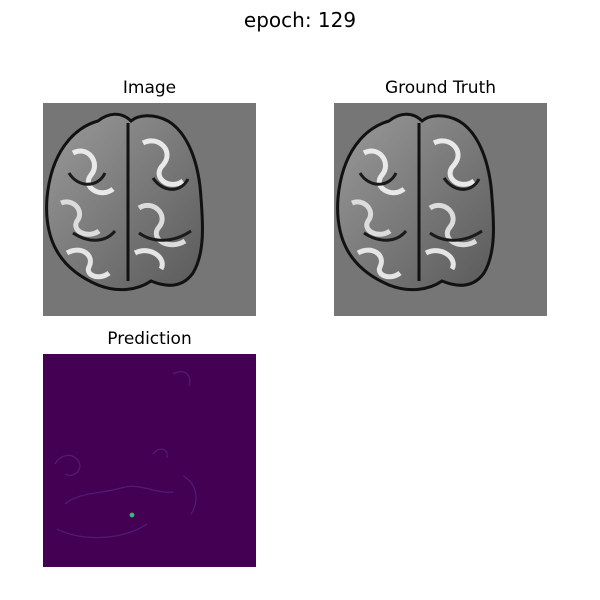 This screenshot has width=600, height=600. I want to click on prediction-panel-title: Prediction, so click(149, 339).